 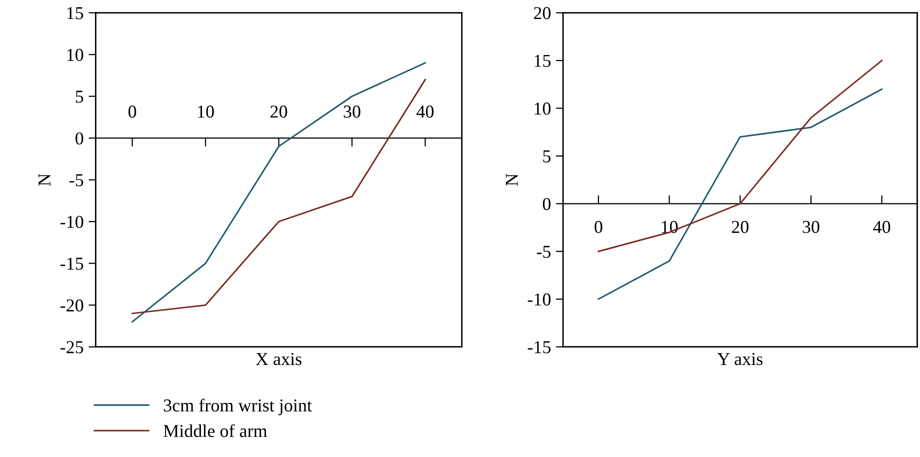 I want to click on legend-label: Middle of arm, so click(x=216, y=431).